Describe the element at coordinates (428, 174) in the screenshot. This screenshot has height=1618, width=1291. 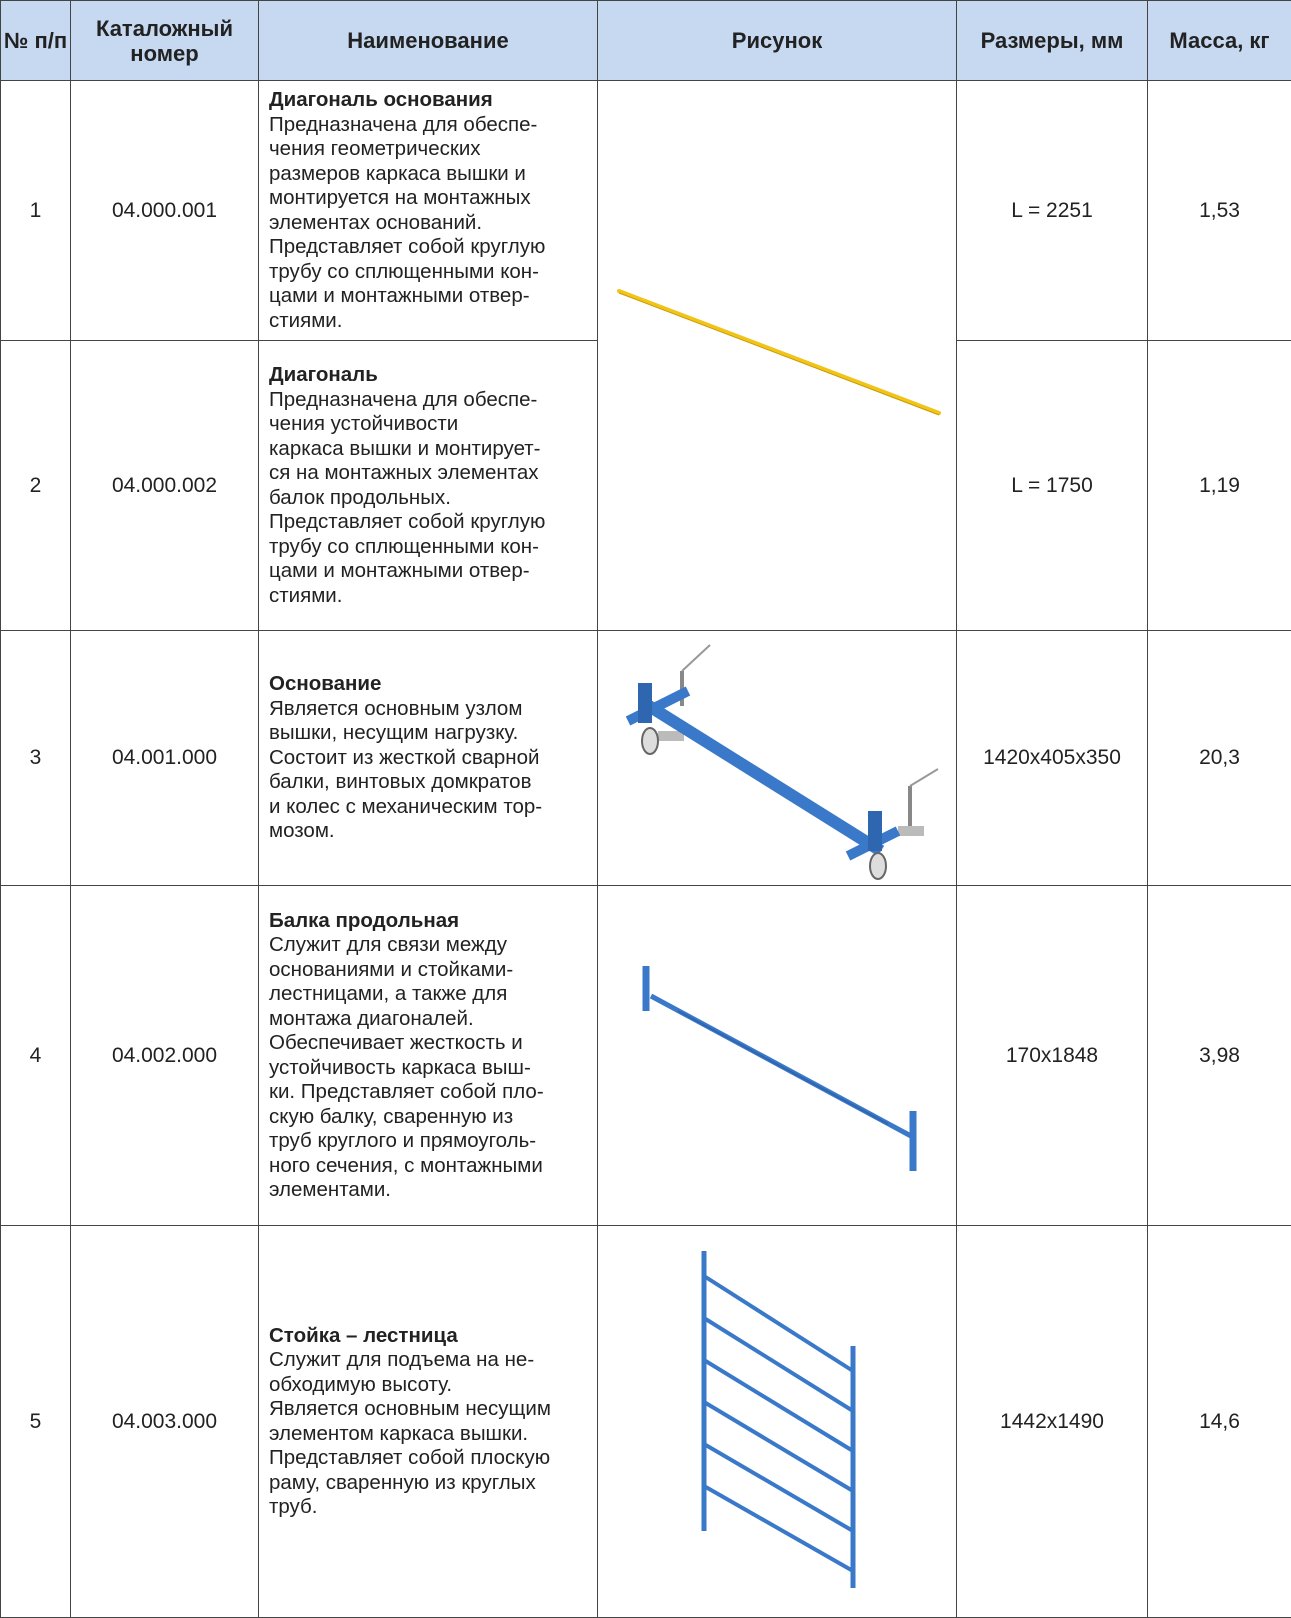
I see `description-line: размеров каркаса вышки и` at that location.